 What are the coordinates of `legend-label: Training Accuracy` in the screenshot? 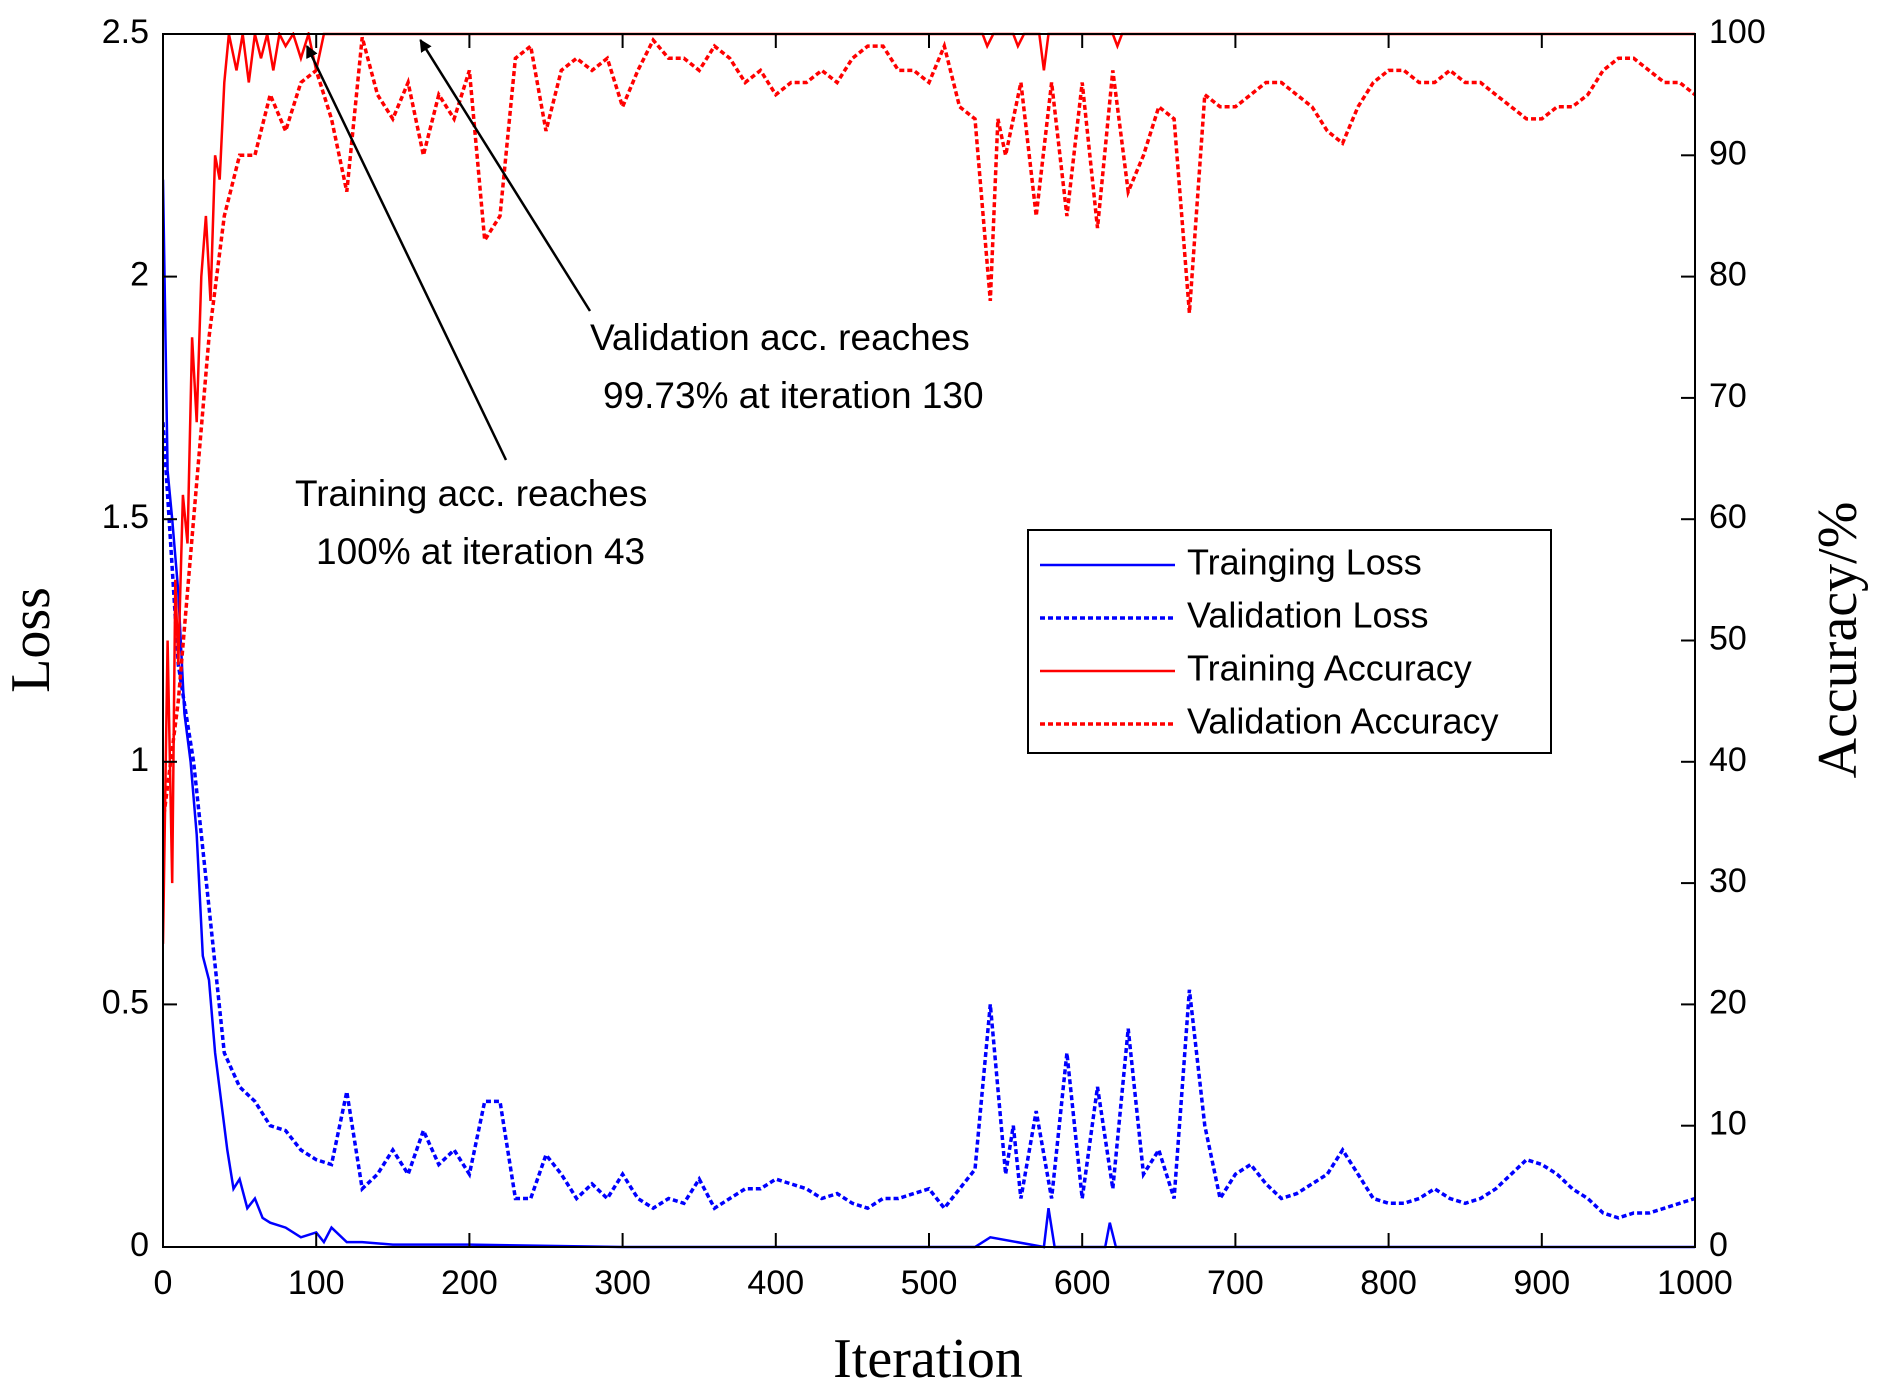 It's located at (1329, 668).